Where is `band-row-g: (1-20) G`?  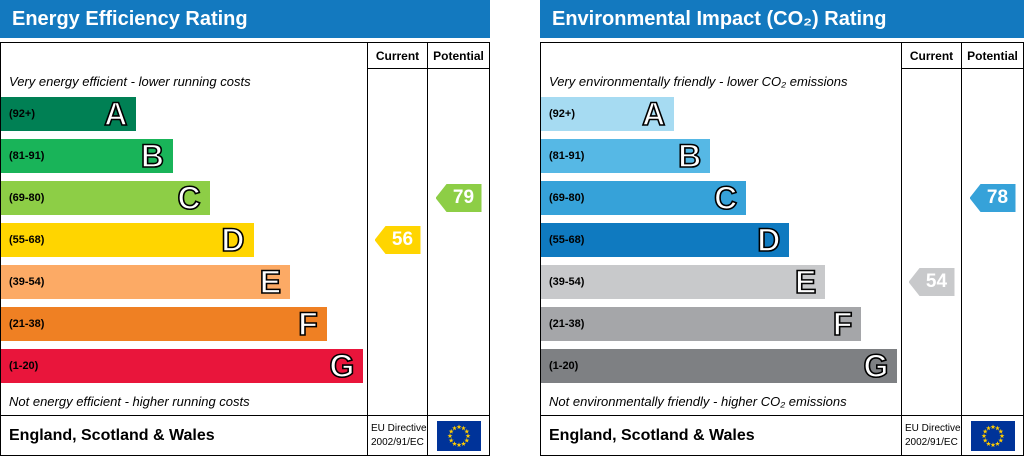 band-row-g: (1-20) G is located at coordinates (721, 366).